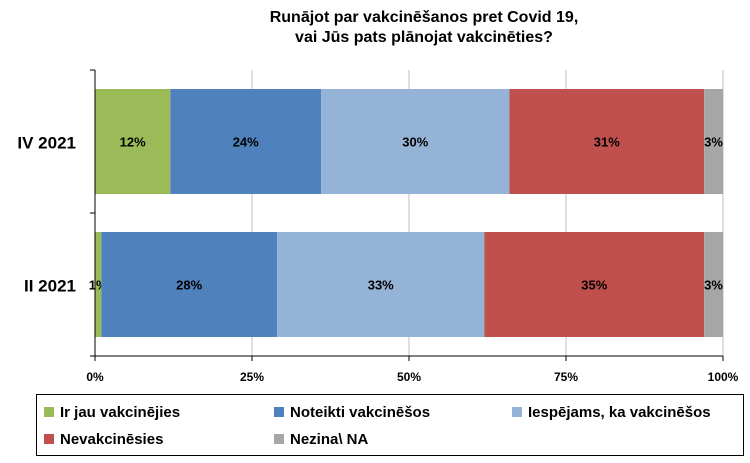 Image resolution: width=750 pixels, height=463 pixels. What do you see at coordinates (424, 37) in the screenshot?
I see `chart-title-line-2: vai Jūs pats plānojat vakcinēties?` at bounding box center [424, 37].